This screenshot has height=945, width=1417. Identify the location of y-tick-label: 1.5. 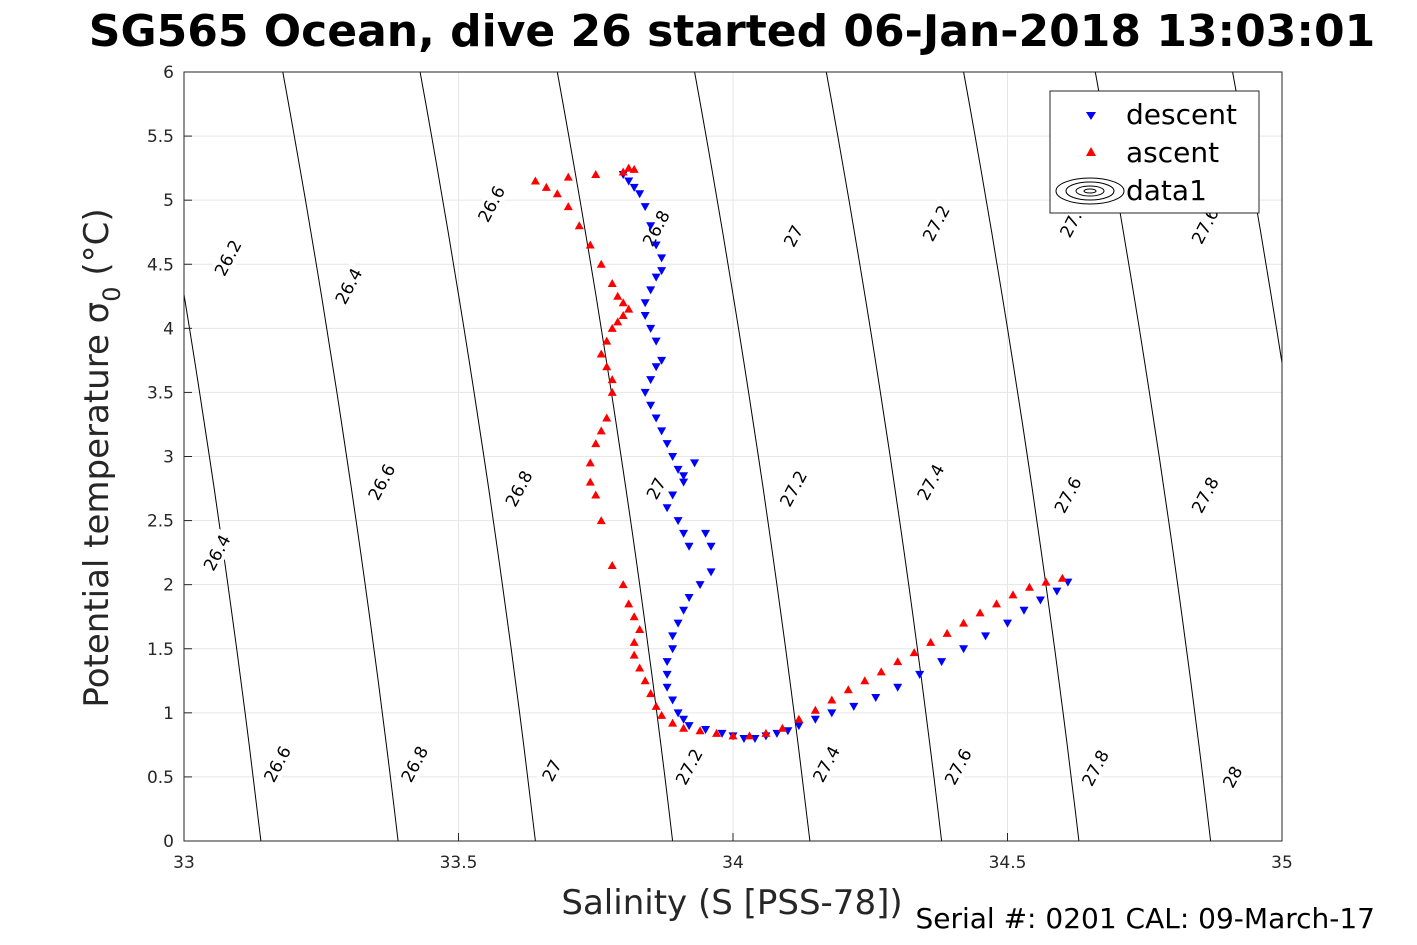
(160, 650).